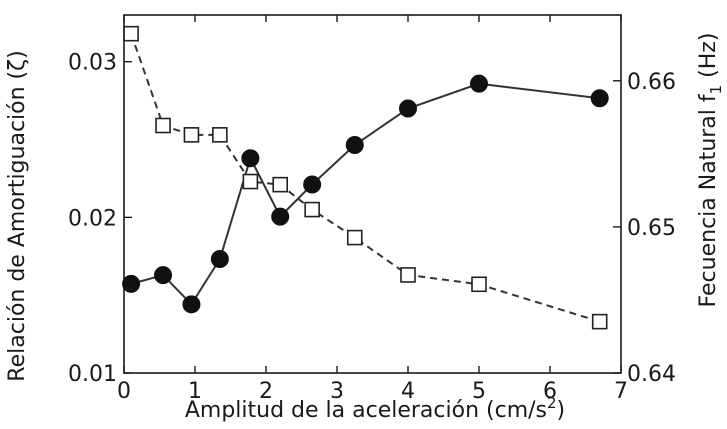  What do you see at coordinates (651, 82) in the screenshot?
I see `right-y-tick-label: 0.66` at bounding box center [651, 82].